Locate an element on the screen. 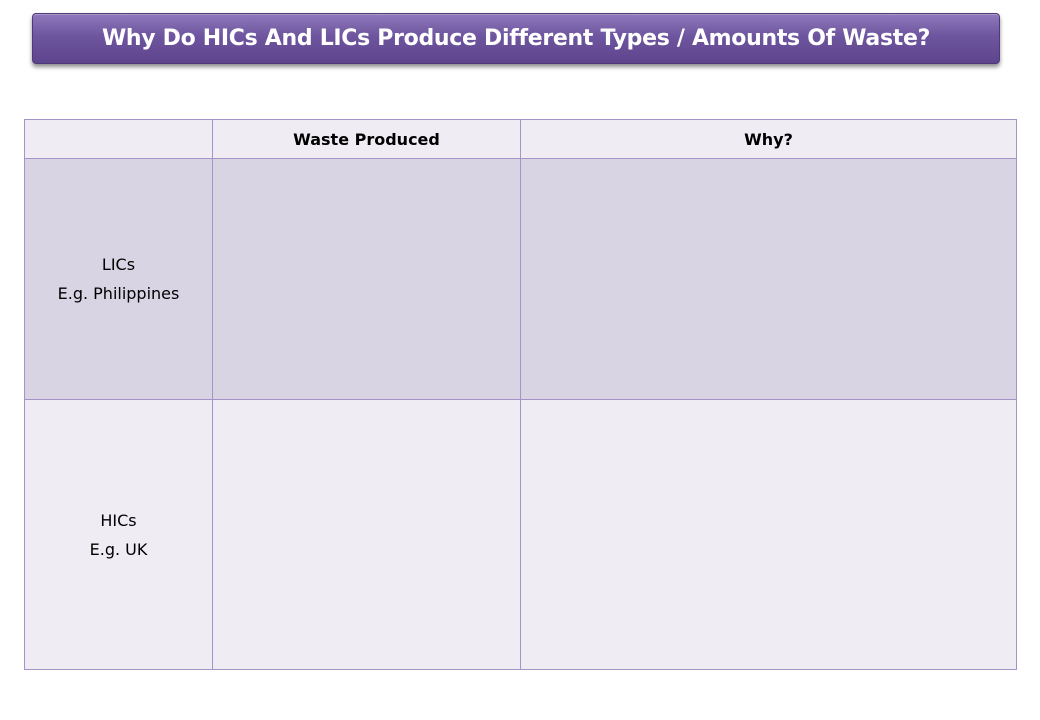  header-cell-empty is located at coordinates (118, 139).